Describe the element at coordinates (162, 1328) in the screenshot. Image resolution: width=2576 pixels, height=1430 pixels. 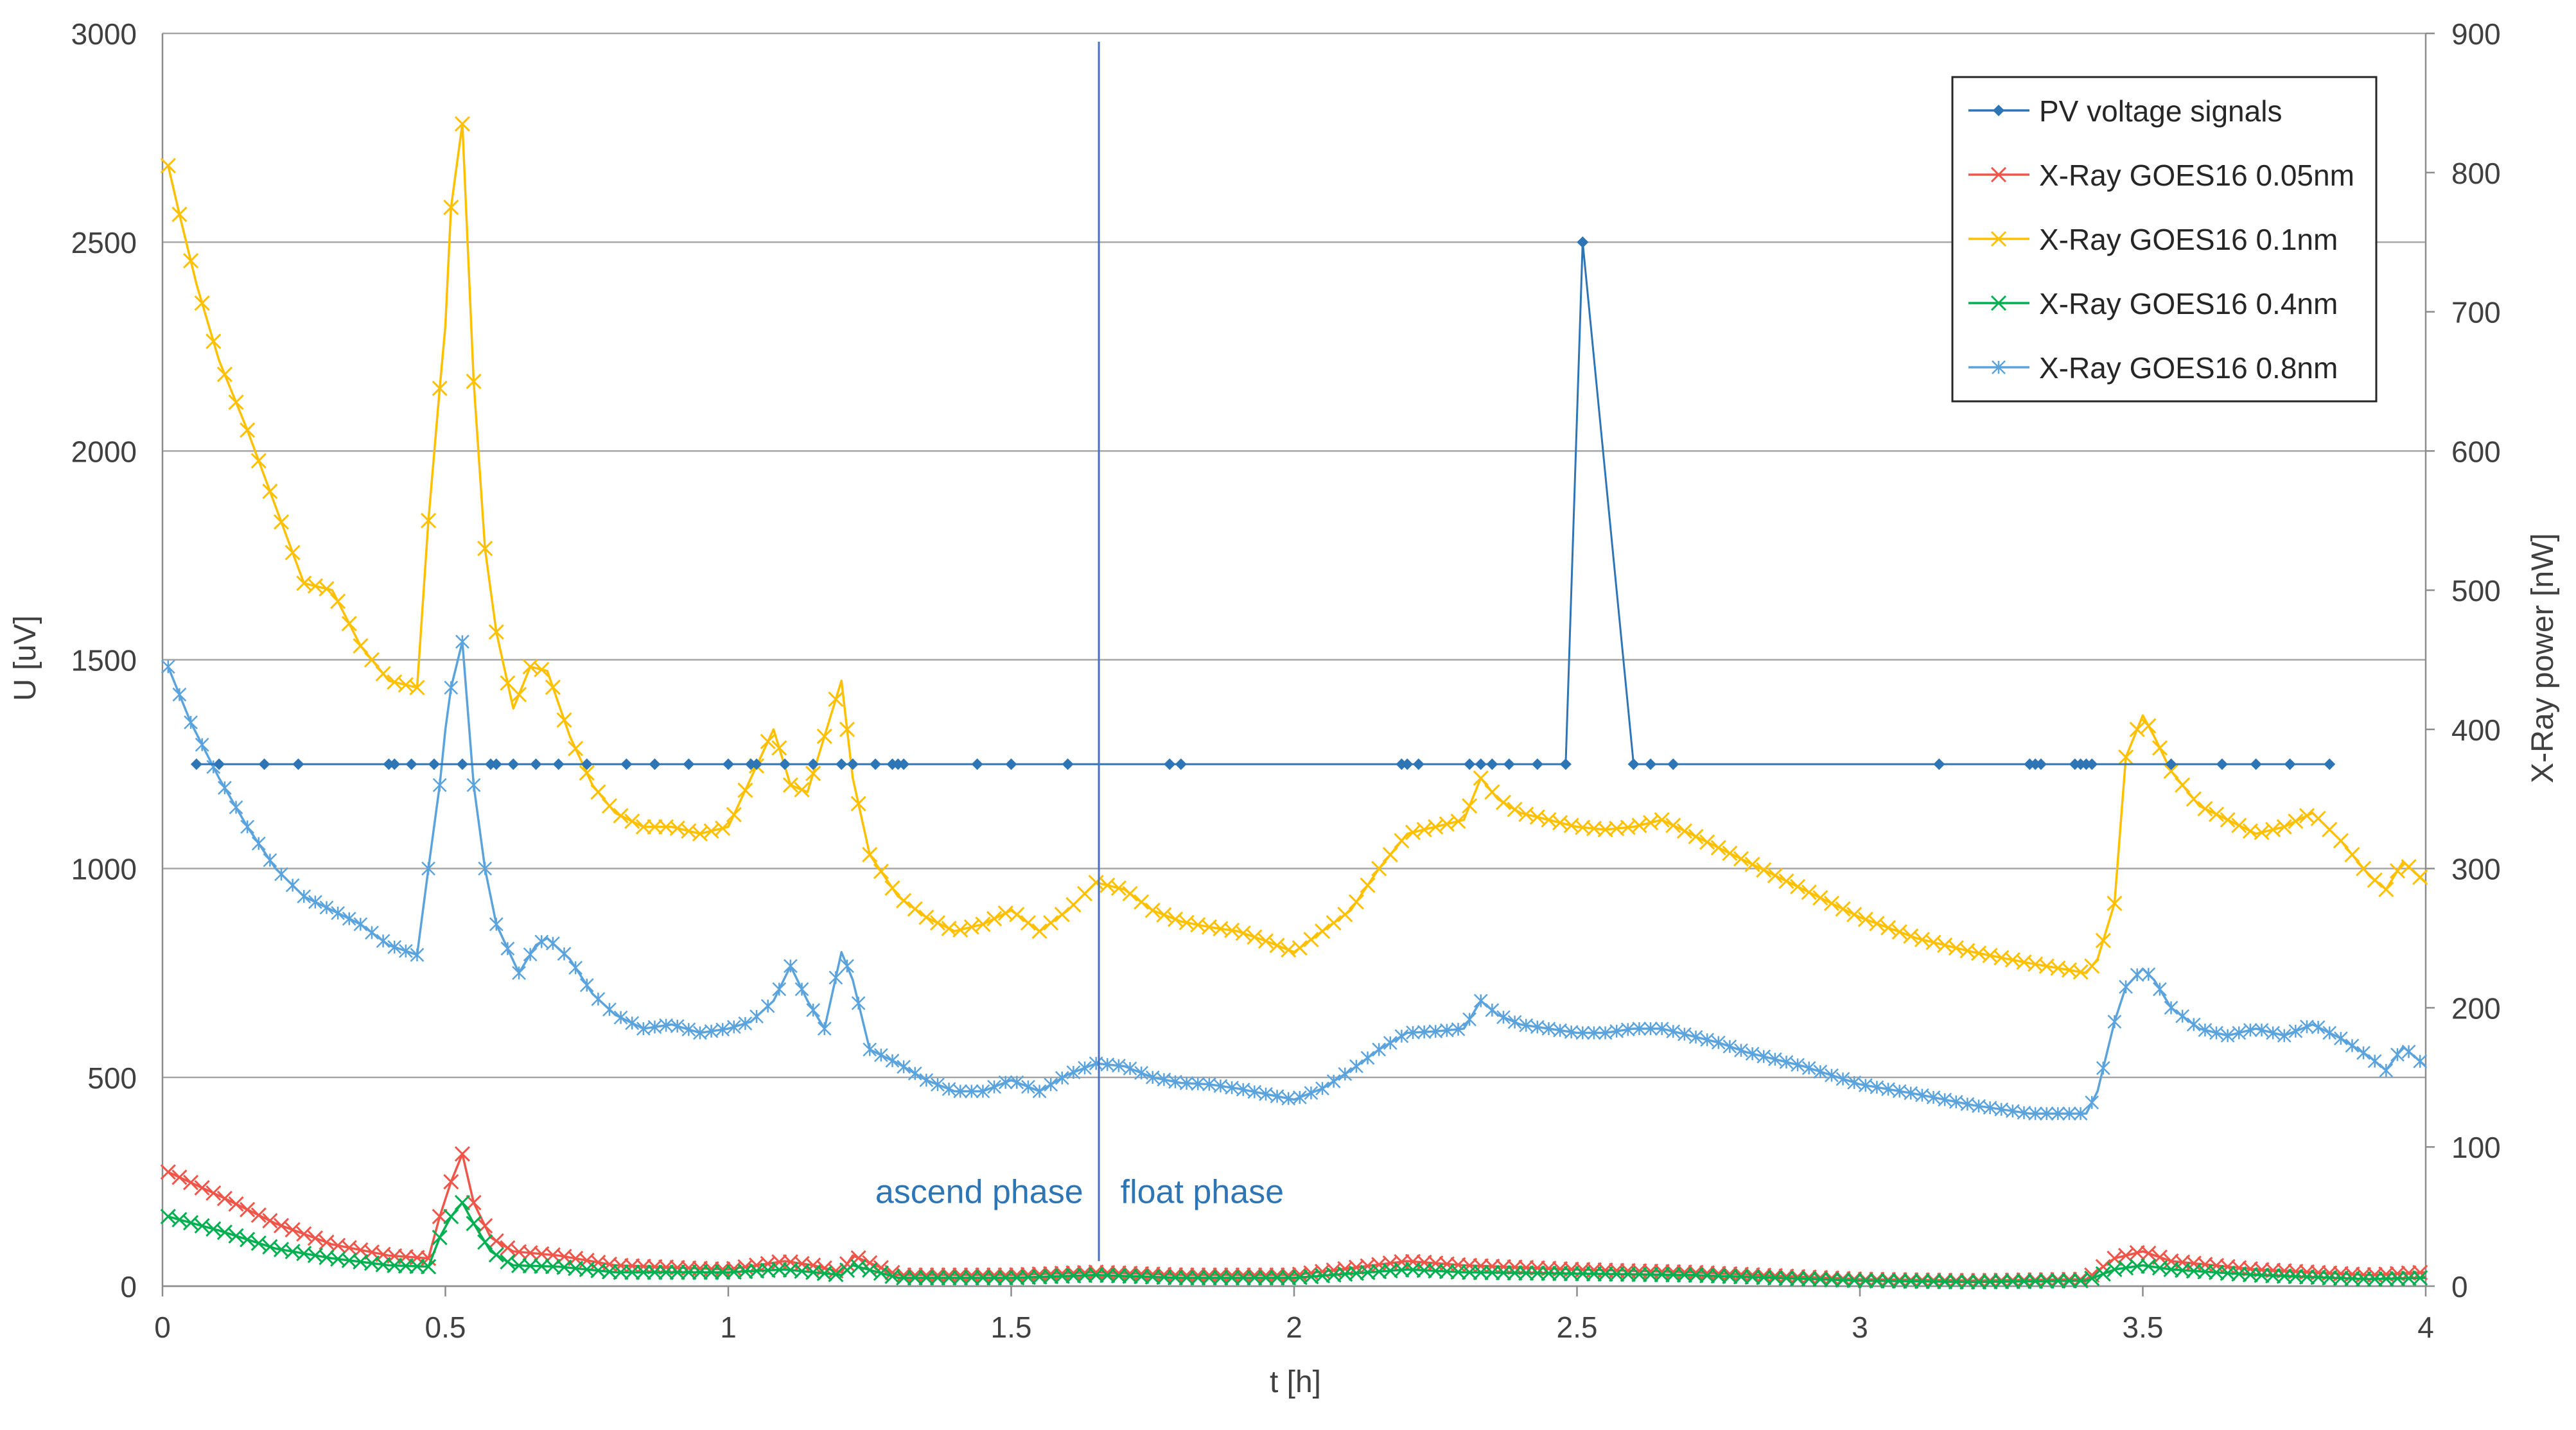
I see `x-tick-label: 0` at that location.